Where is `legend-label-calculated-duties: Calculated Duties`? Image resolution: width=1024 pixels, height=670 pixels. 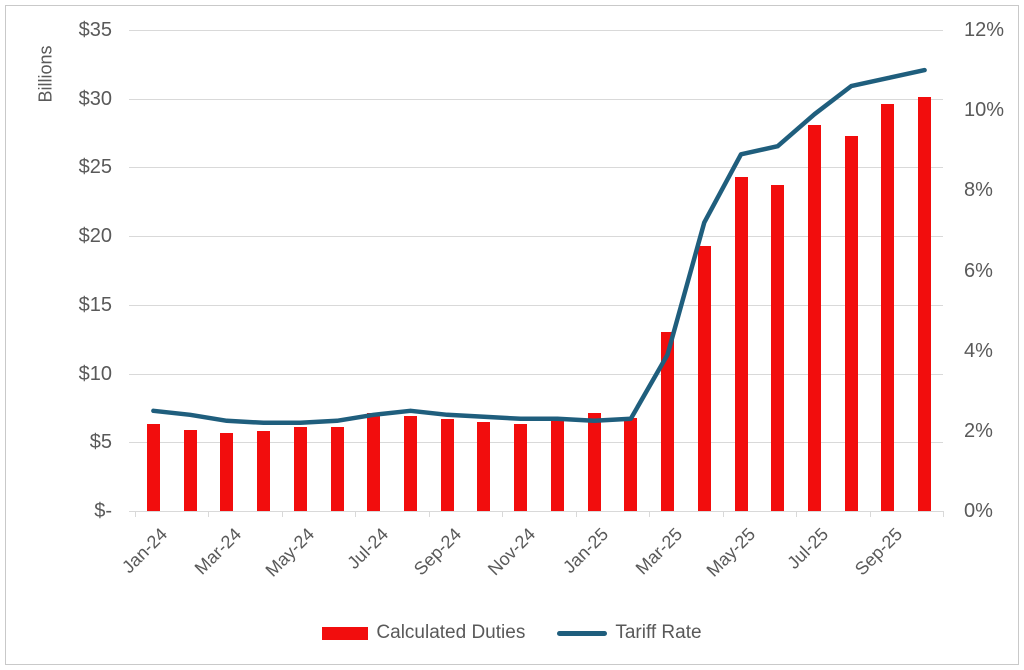 legend-label-calculated-duties: Calculated Duties is located at coordinates (451, 632).